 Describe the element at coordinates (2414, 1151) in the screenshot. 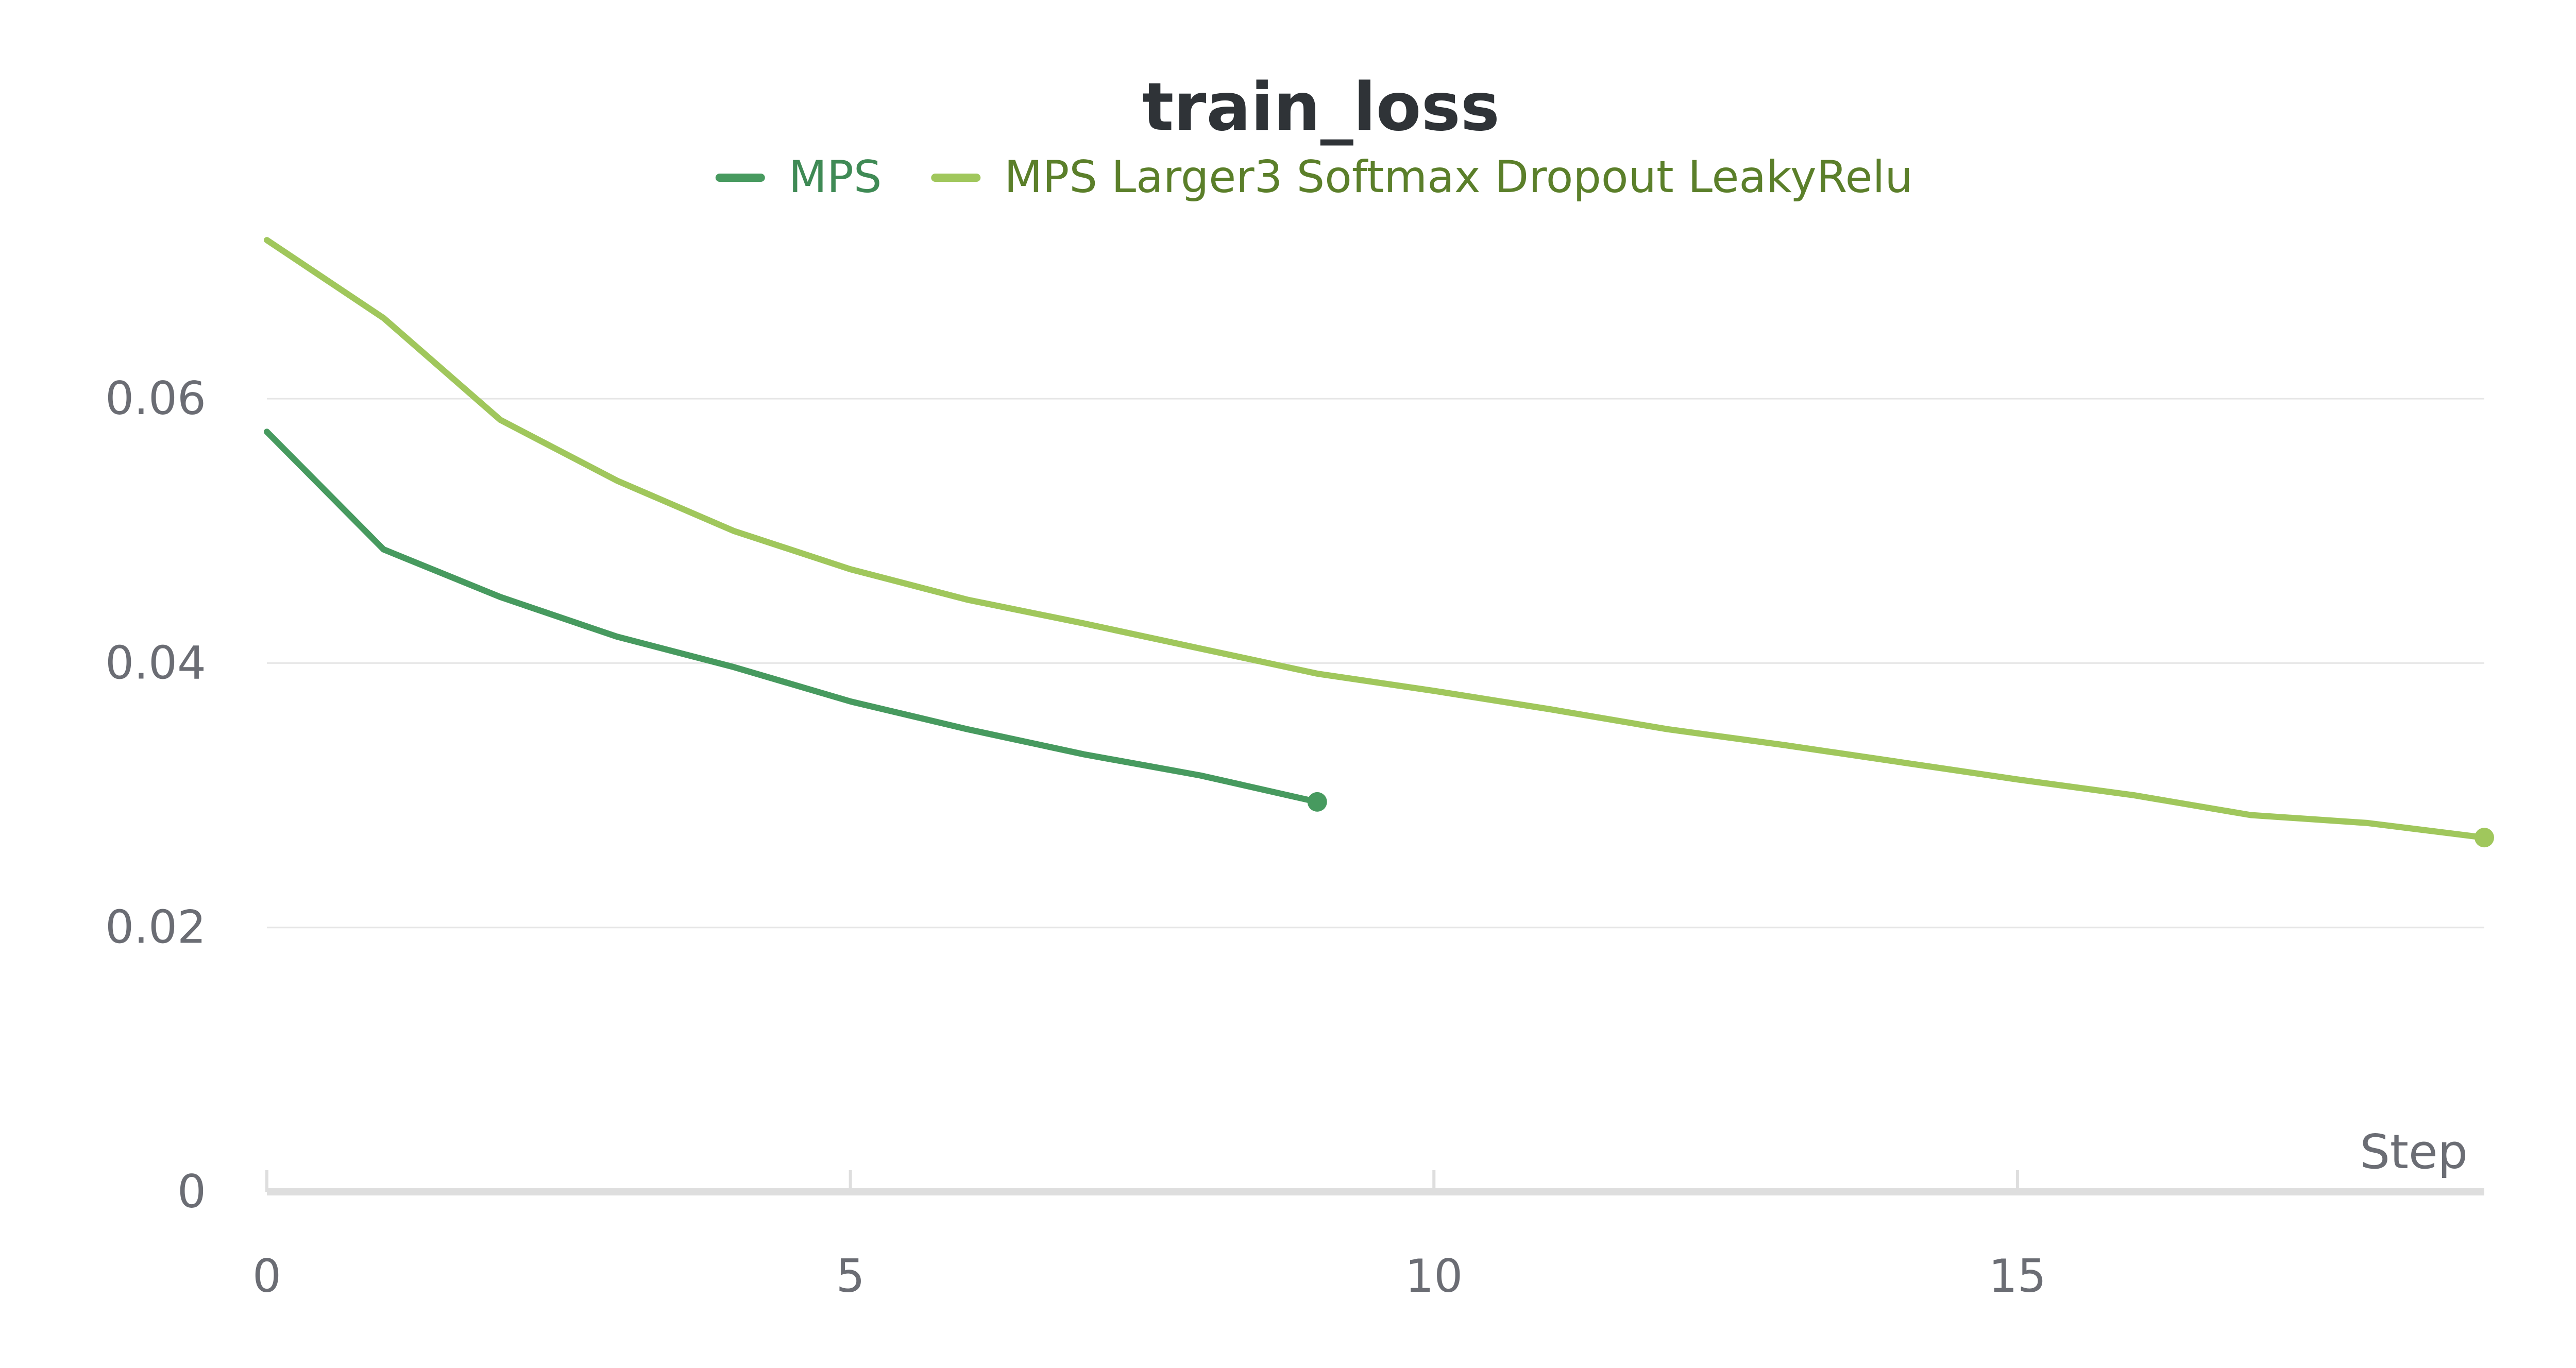

I see `x-axis-label: Step` at that location.